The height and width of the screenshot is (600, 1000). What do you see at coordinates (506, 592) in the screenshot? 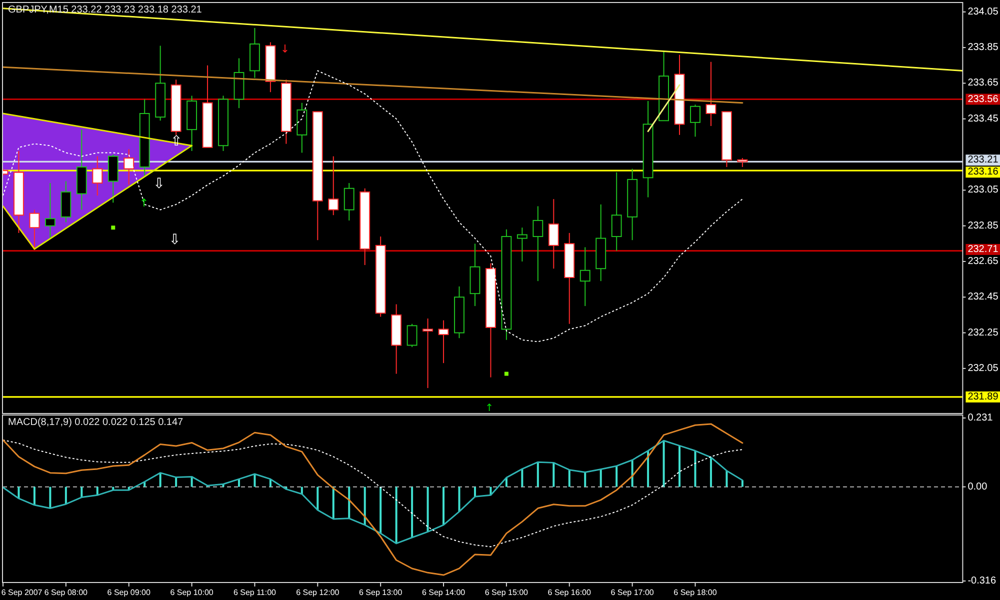
I see `x-tick-label: 6 Sep 15:00` at bounding box center [506, 592].